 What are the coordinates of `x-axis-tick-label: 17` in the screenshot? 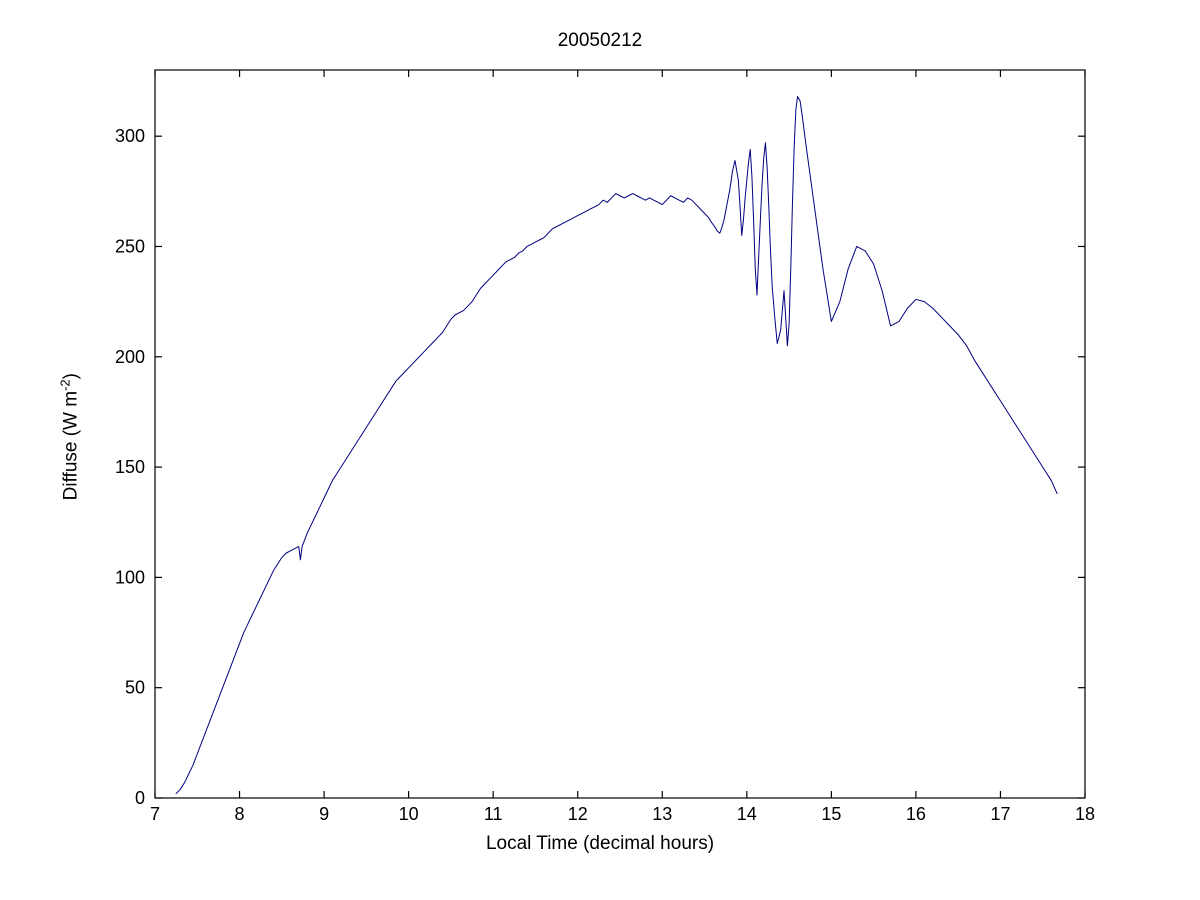 It's located at (1000, 814).